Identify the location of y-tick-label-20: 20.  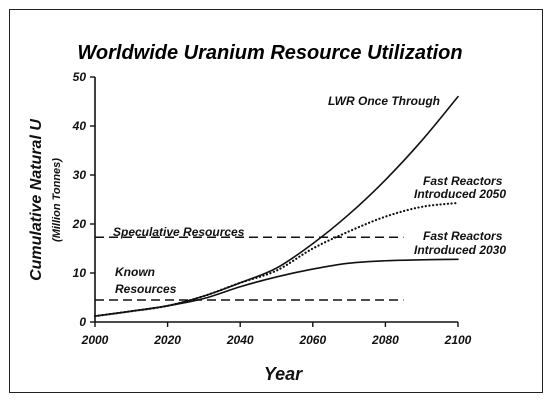
(79, 224).